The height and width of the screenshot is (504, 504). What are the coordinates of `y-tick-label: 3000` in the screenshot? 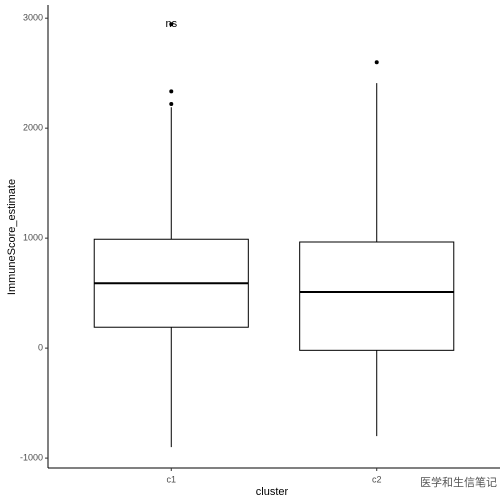 It's located at (33, 18).